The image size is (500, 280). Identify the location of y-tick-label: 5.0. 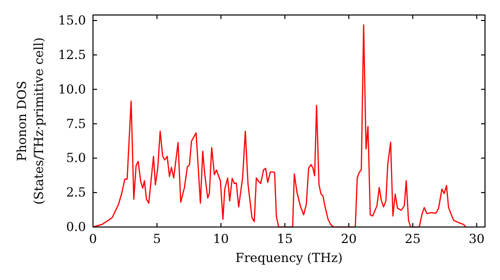
(76, 158).